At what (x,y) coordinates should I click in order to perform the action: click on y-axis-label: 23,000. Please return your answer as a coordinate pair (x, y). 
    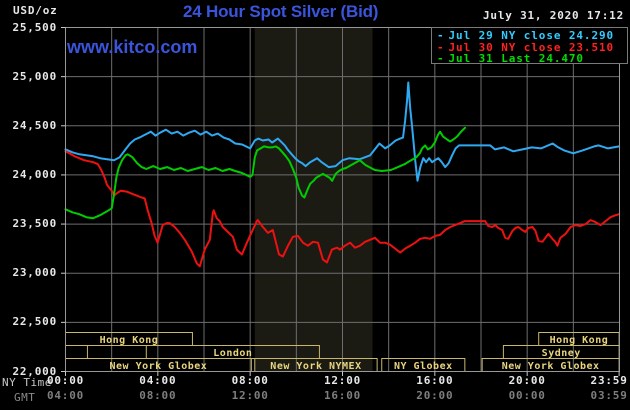
    Looking at the image, I should click on (34, 273).